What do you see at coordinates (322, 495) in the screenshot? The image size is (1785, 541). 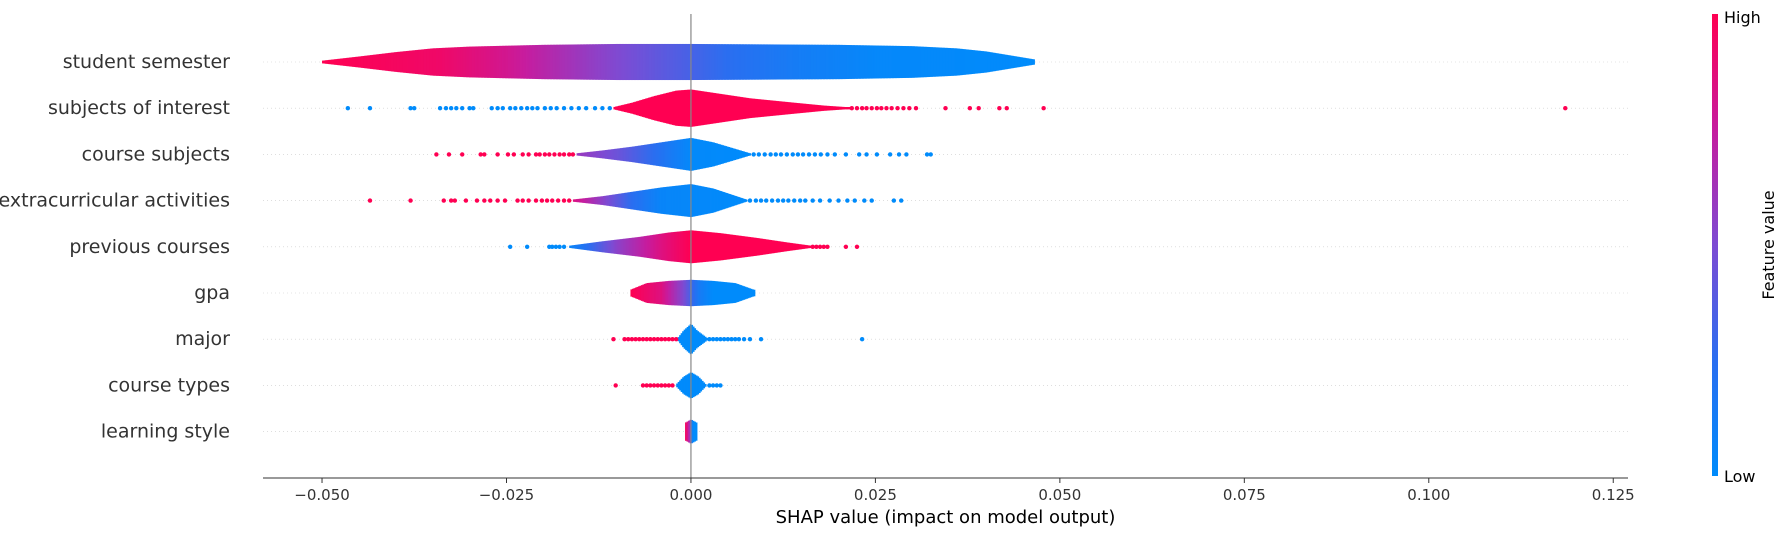 I see `x-tick-label: −0.050` at bounding box center [322, 495].